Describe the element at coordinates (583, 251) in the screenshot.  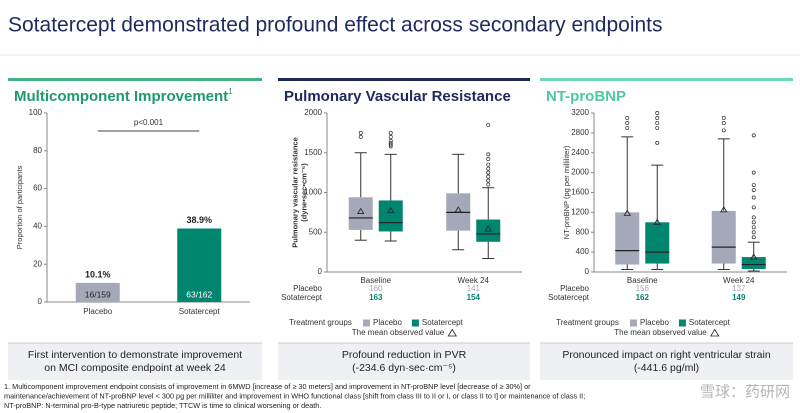
I see `y-tick-label: 400` at that location.